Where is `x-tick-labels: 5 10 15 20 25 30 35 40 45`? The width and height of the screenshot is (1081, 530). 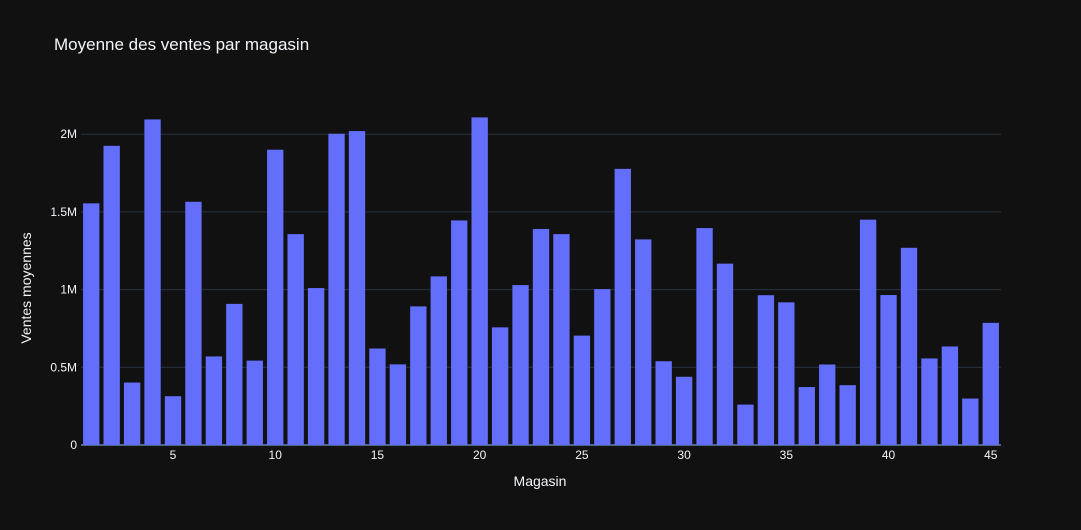
x-tick-labels: 5 10 15 20 25 30 35 40 45 is located at coordinates (584, 455).